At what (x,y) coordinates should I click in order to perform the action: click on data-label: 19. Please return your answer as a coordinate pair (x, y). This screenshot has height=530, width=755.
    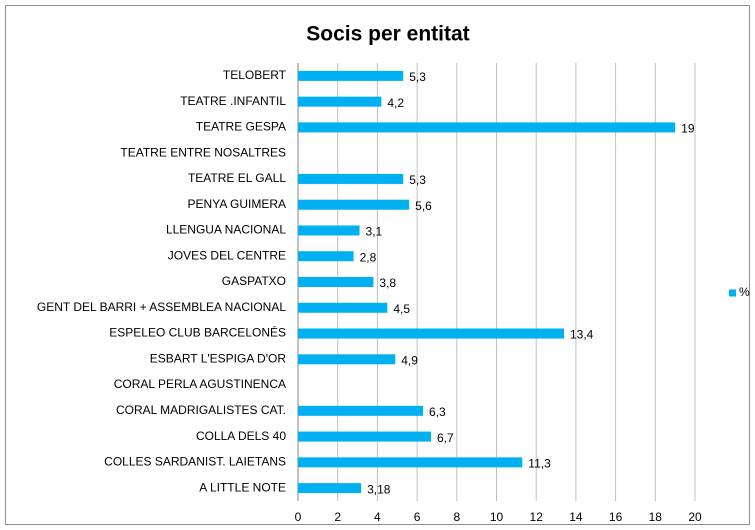
    Looking at the image, I should click on (688, 129).